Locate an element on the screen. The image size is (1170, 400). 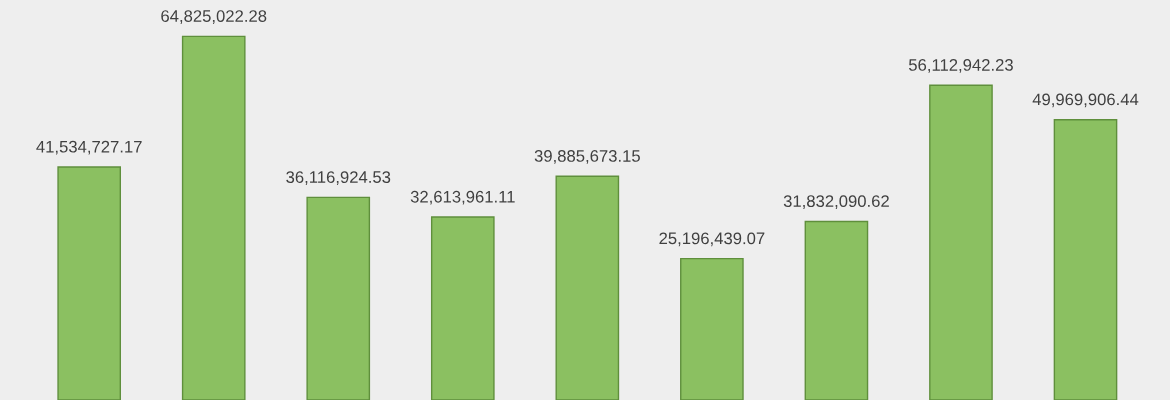
data-label: 64,825,022.28 is located at coordinates (214, 17).